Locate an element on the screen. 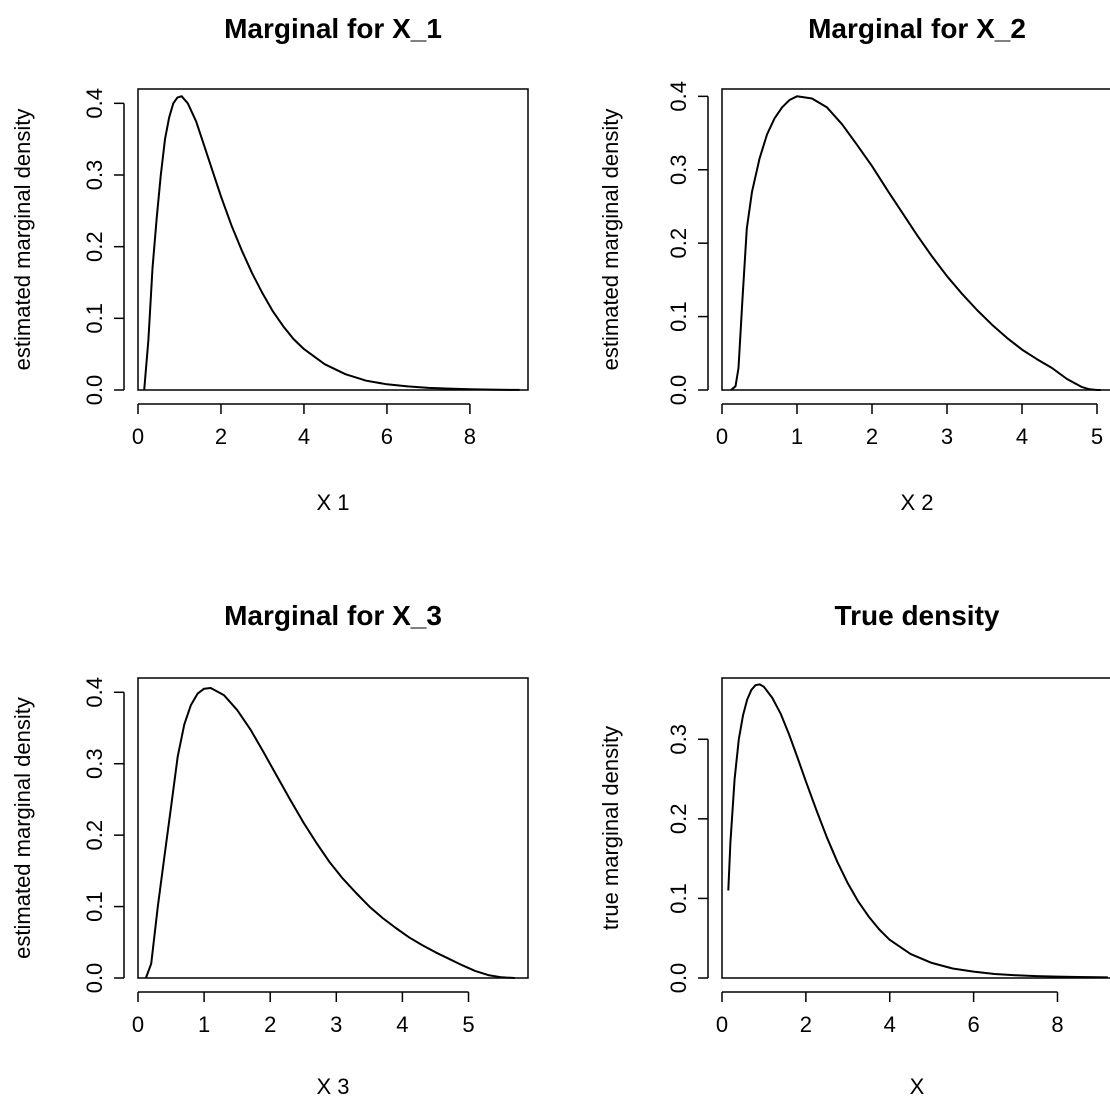 The height and width of the screenshot is (1104, 1110). chart-title: Marginal for X_1 is located at coordinates (333, 28).